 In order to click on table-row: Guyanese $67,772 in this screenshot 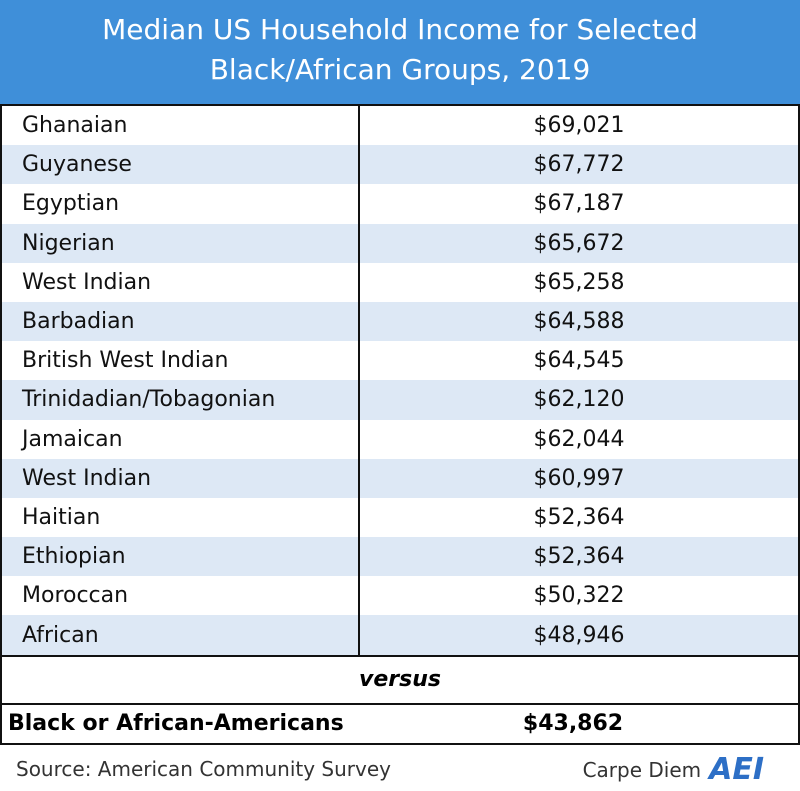, I will do `click(400, 165)`.